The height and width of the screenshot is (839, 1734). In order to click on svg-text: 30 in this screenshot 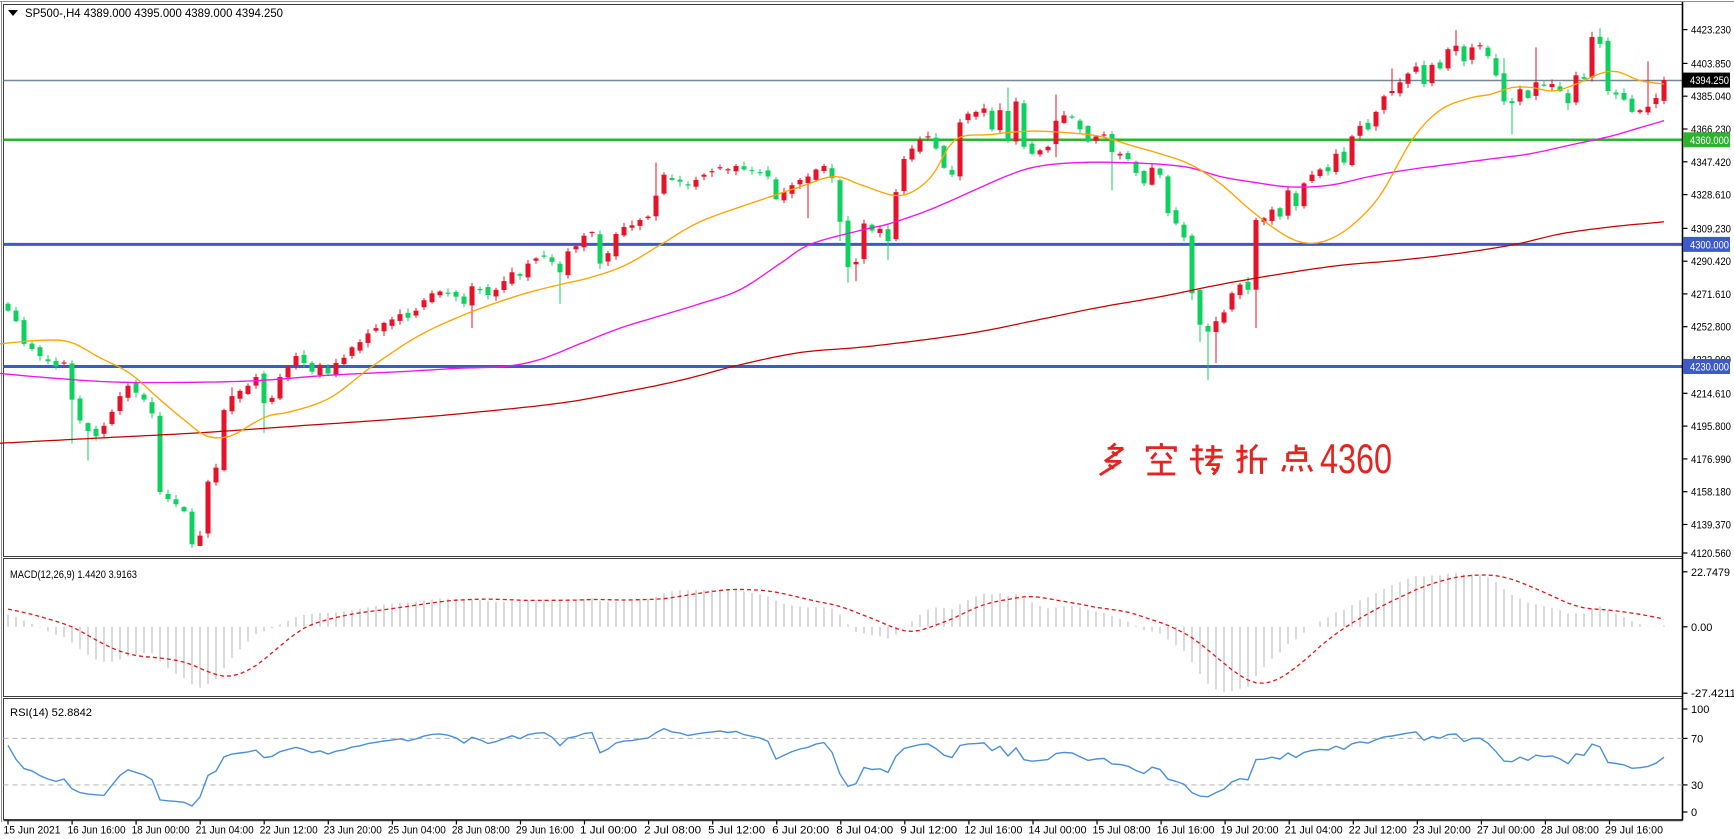, I will do `click(1697, 786)`.